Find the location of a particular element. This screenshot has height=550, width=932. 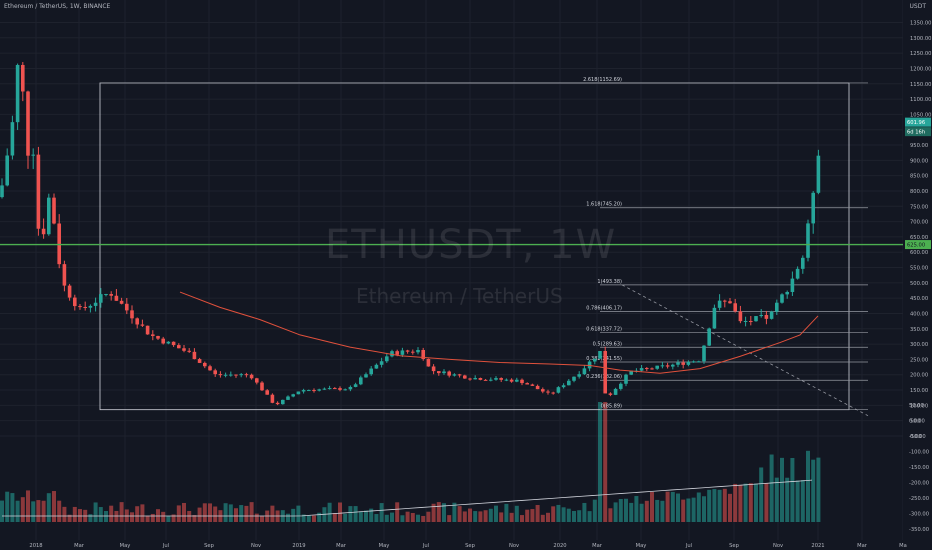

price-tick-label: 50.00 is located at coordinates (917, 422).